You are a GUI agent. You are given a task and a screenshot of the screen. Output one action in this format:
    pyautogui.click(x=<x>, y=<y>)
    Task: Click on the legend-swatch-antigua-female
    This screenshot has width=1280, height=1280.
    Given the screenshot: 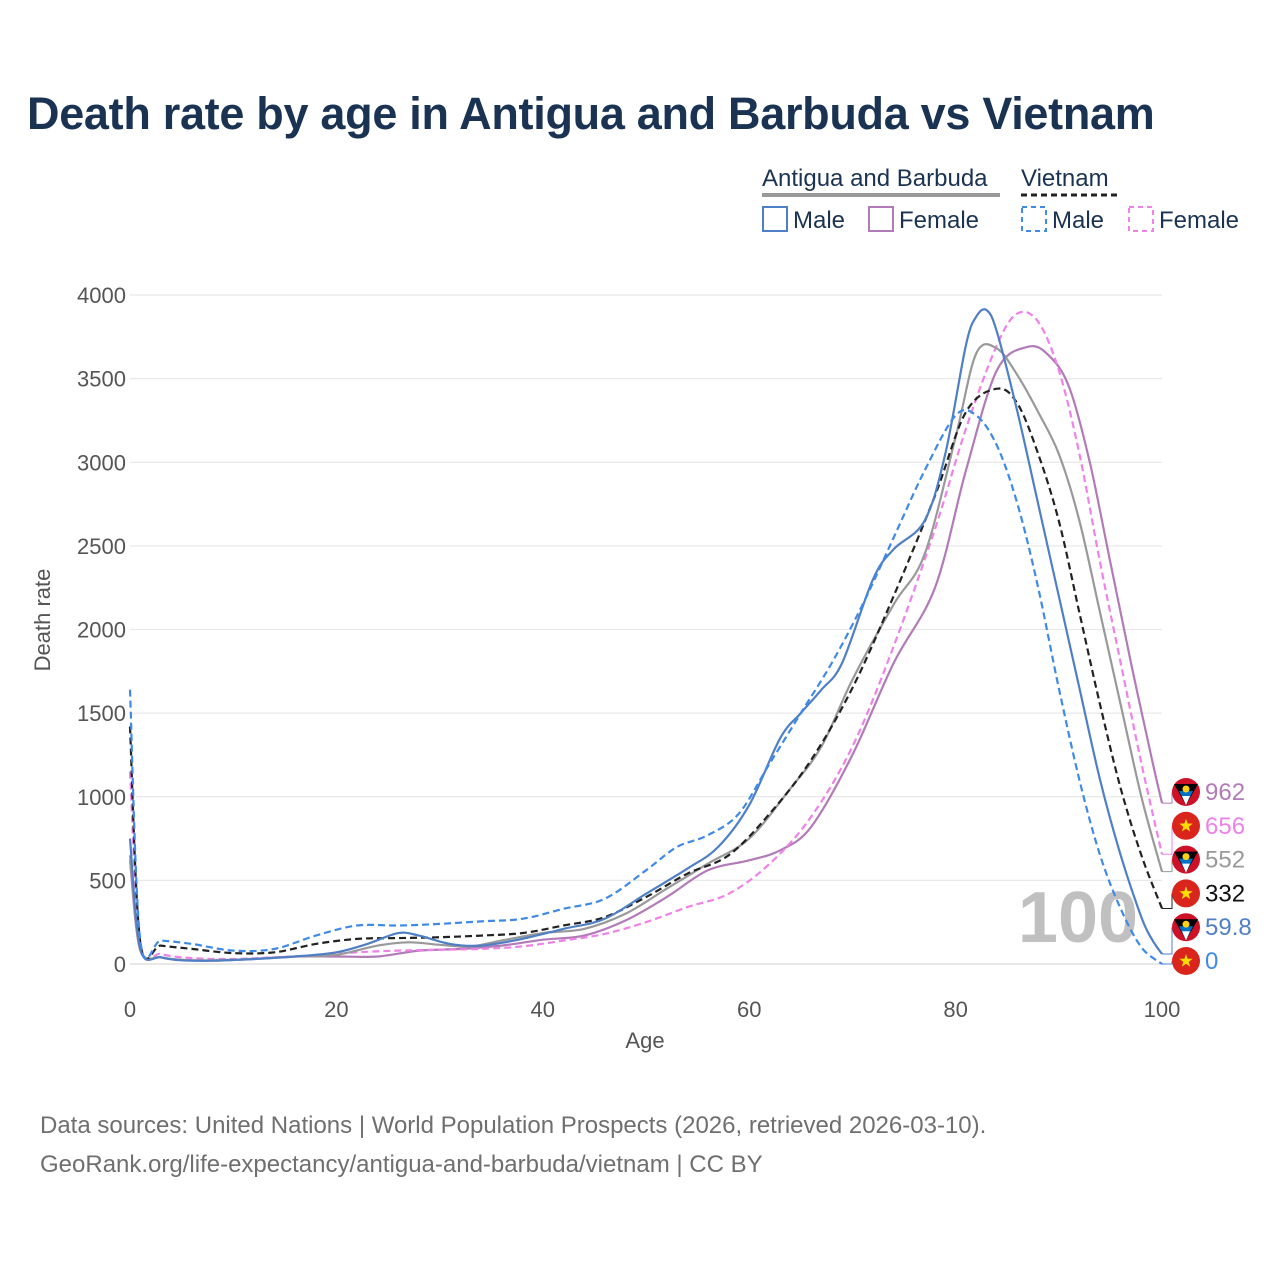 What is the action you would take?
    pyautogui.click(x=881, y=219)
    